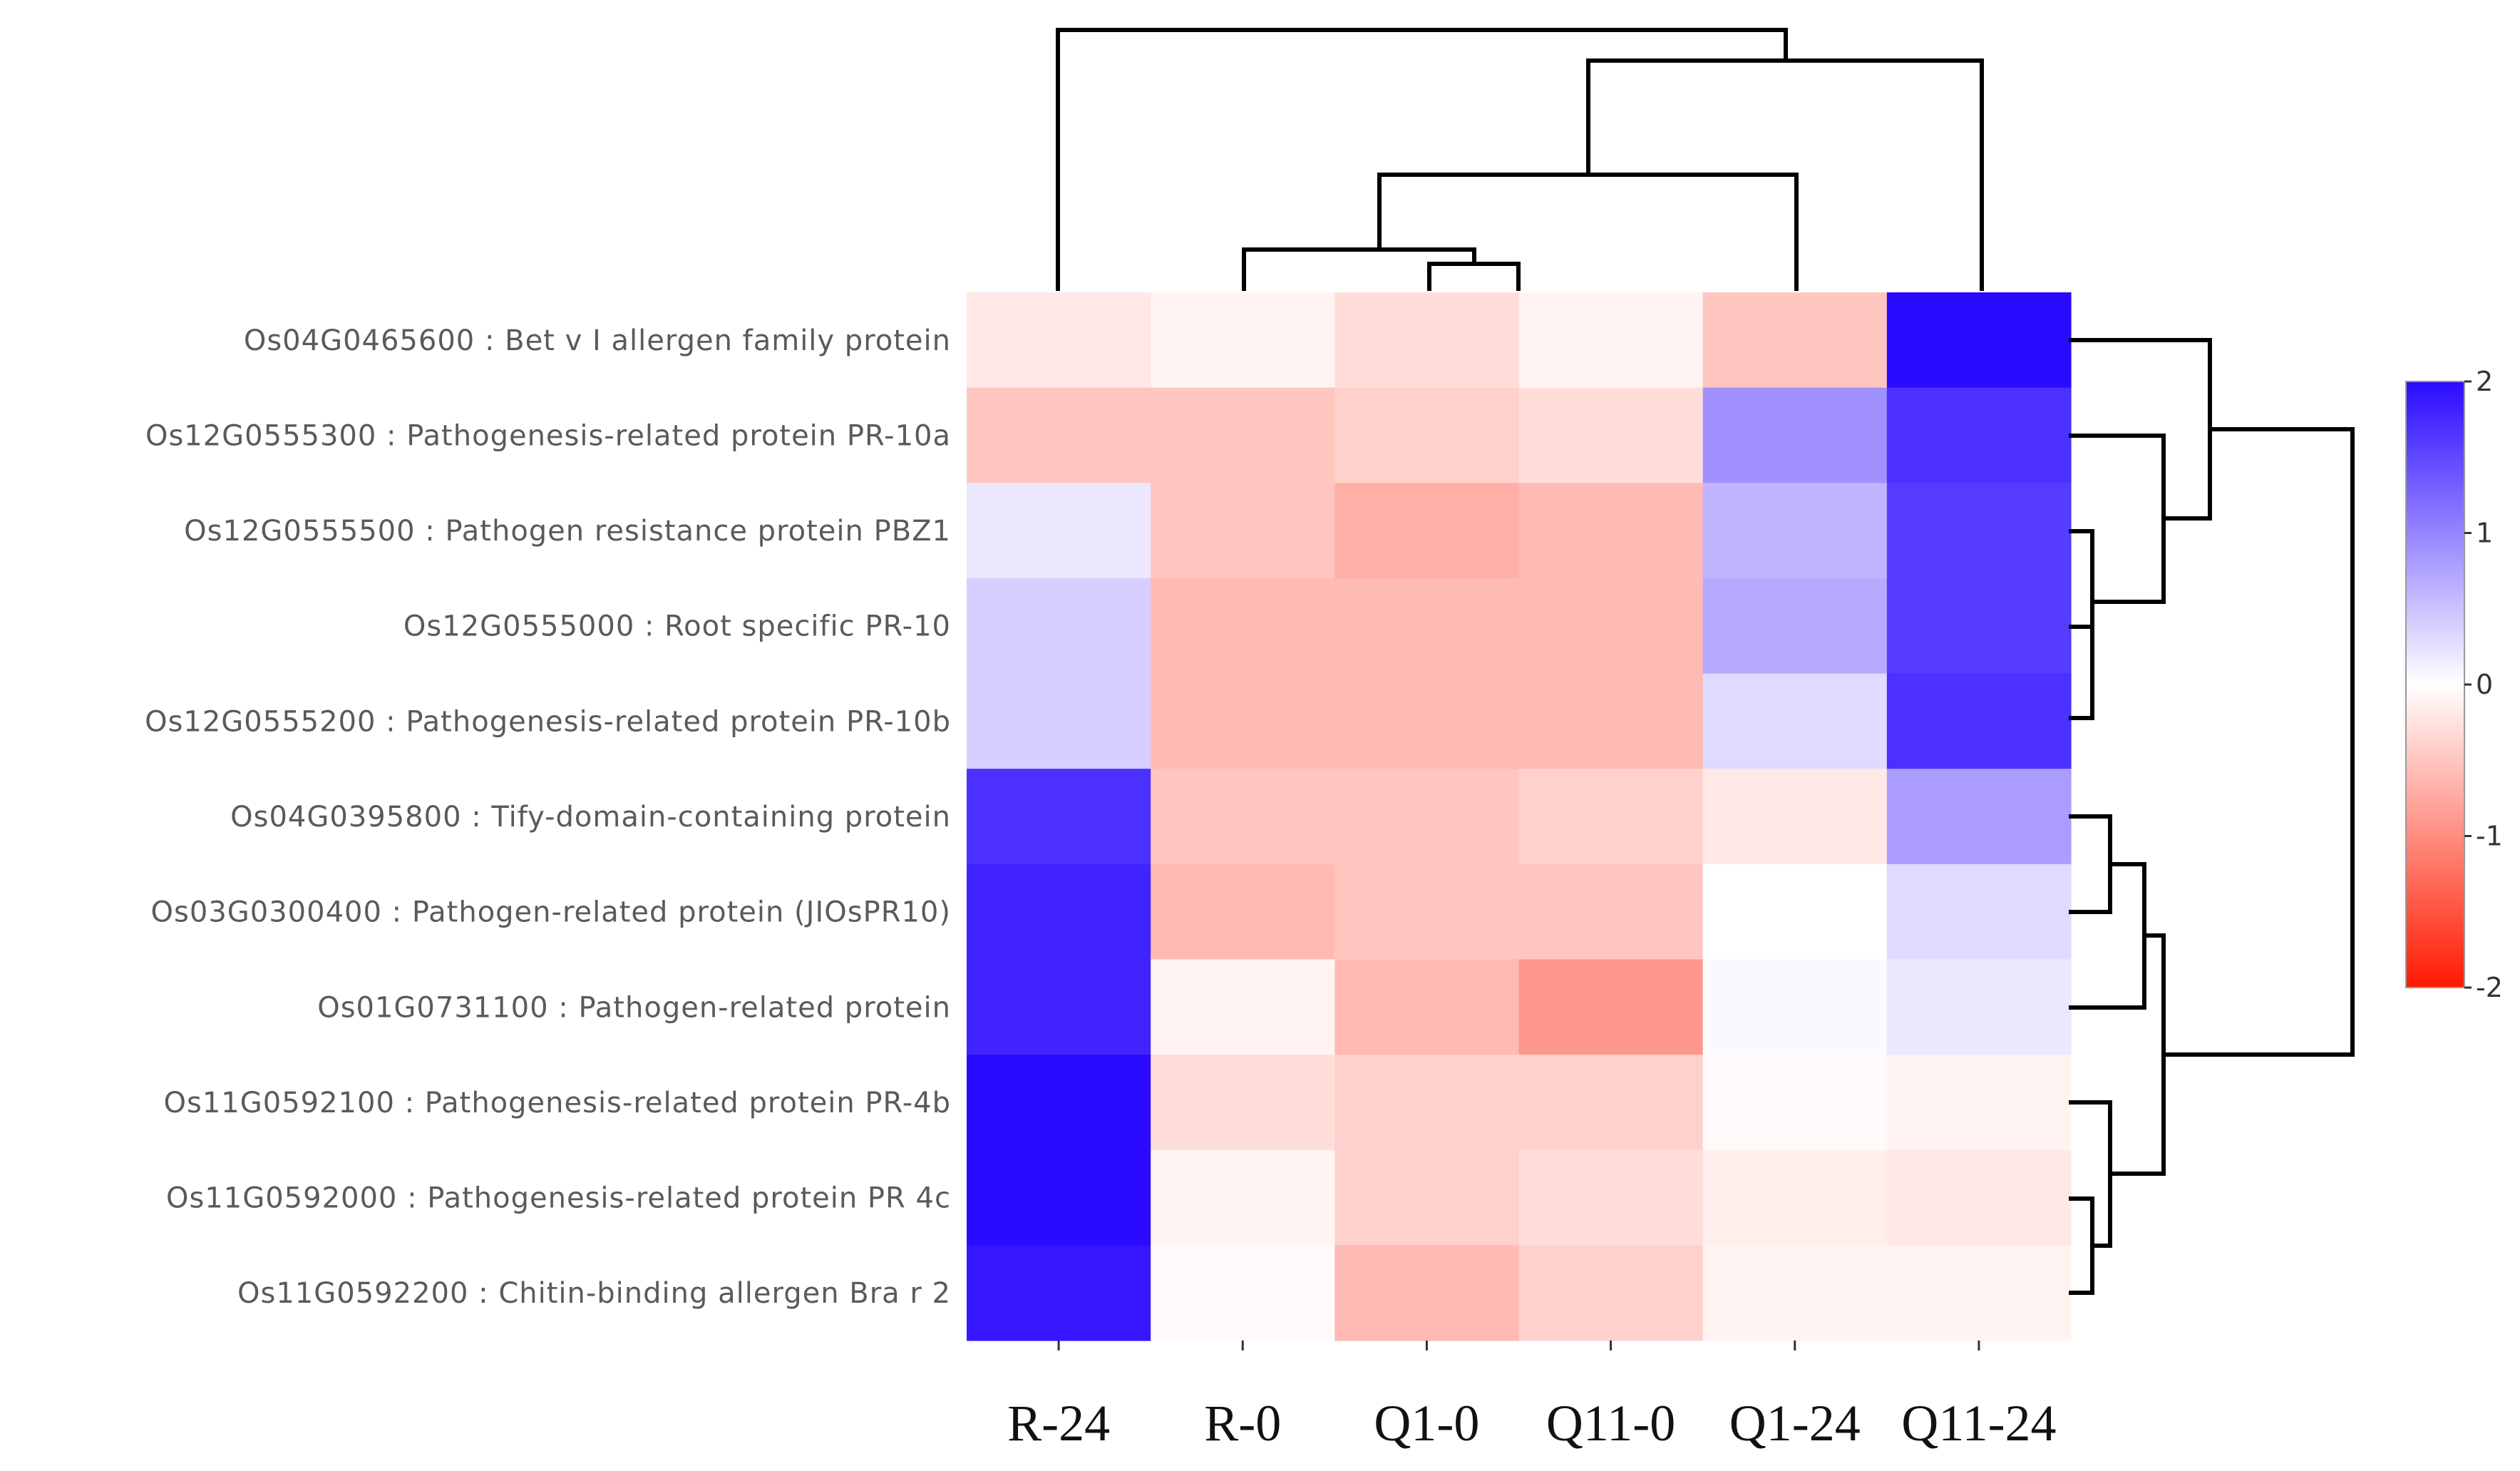 The image size is (2520, 1471). I want to click on color-bar-tick-label: 2, so click(2484, 381).